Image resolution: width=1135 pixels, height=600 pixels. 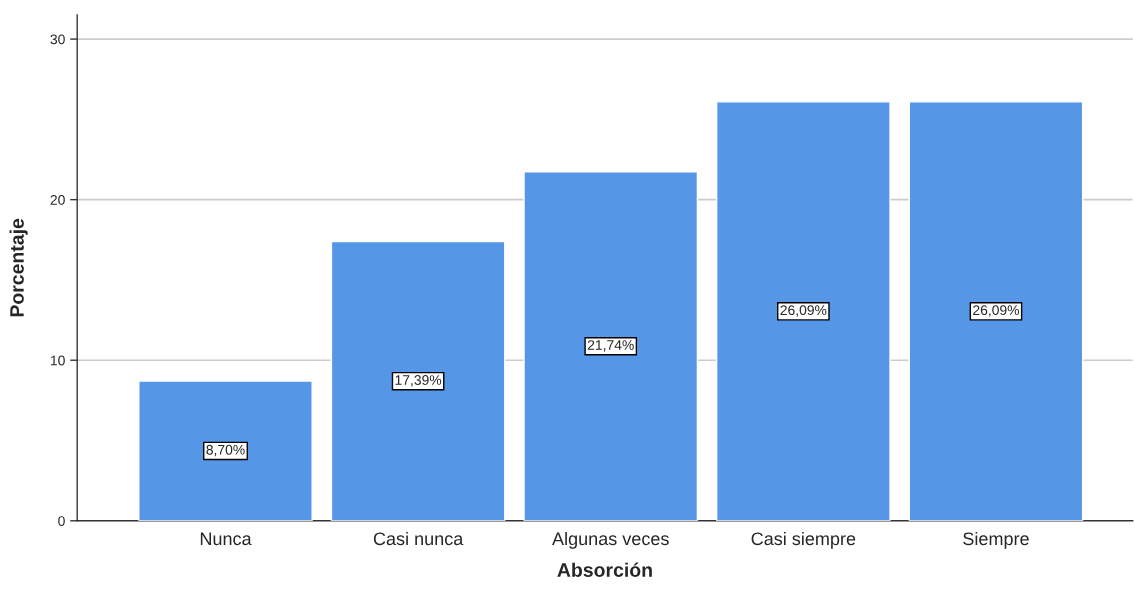 I want to click on data-label: 17,39%, so click(x=418, y=381).